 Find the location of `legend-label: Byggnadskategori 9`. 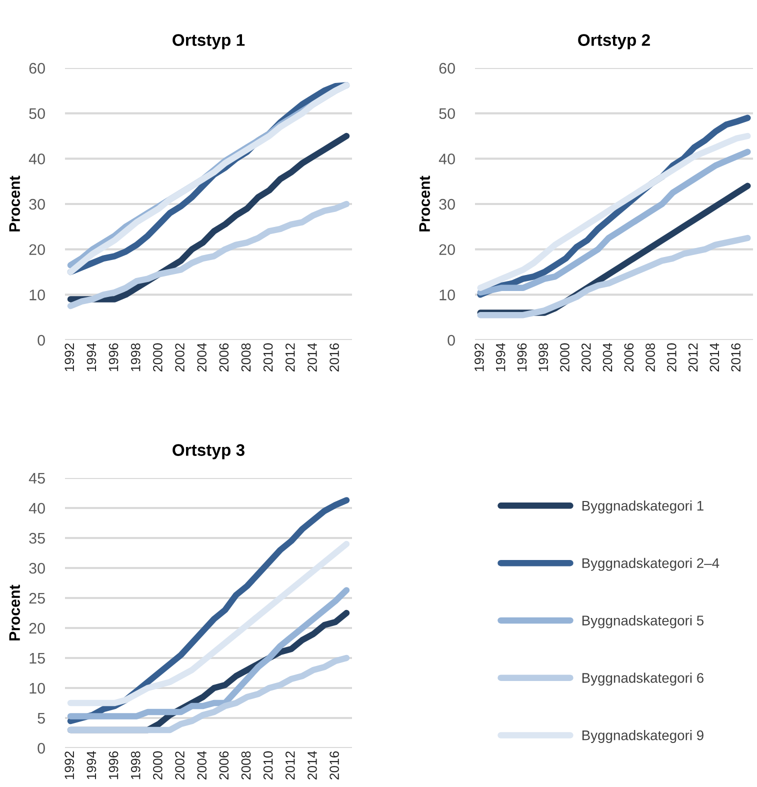

legend-label: Byggnadskategori 9 is located at coordinates (643, 736).